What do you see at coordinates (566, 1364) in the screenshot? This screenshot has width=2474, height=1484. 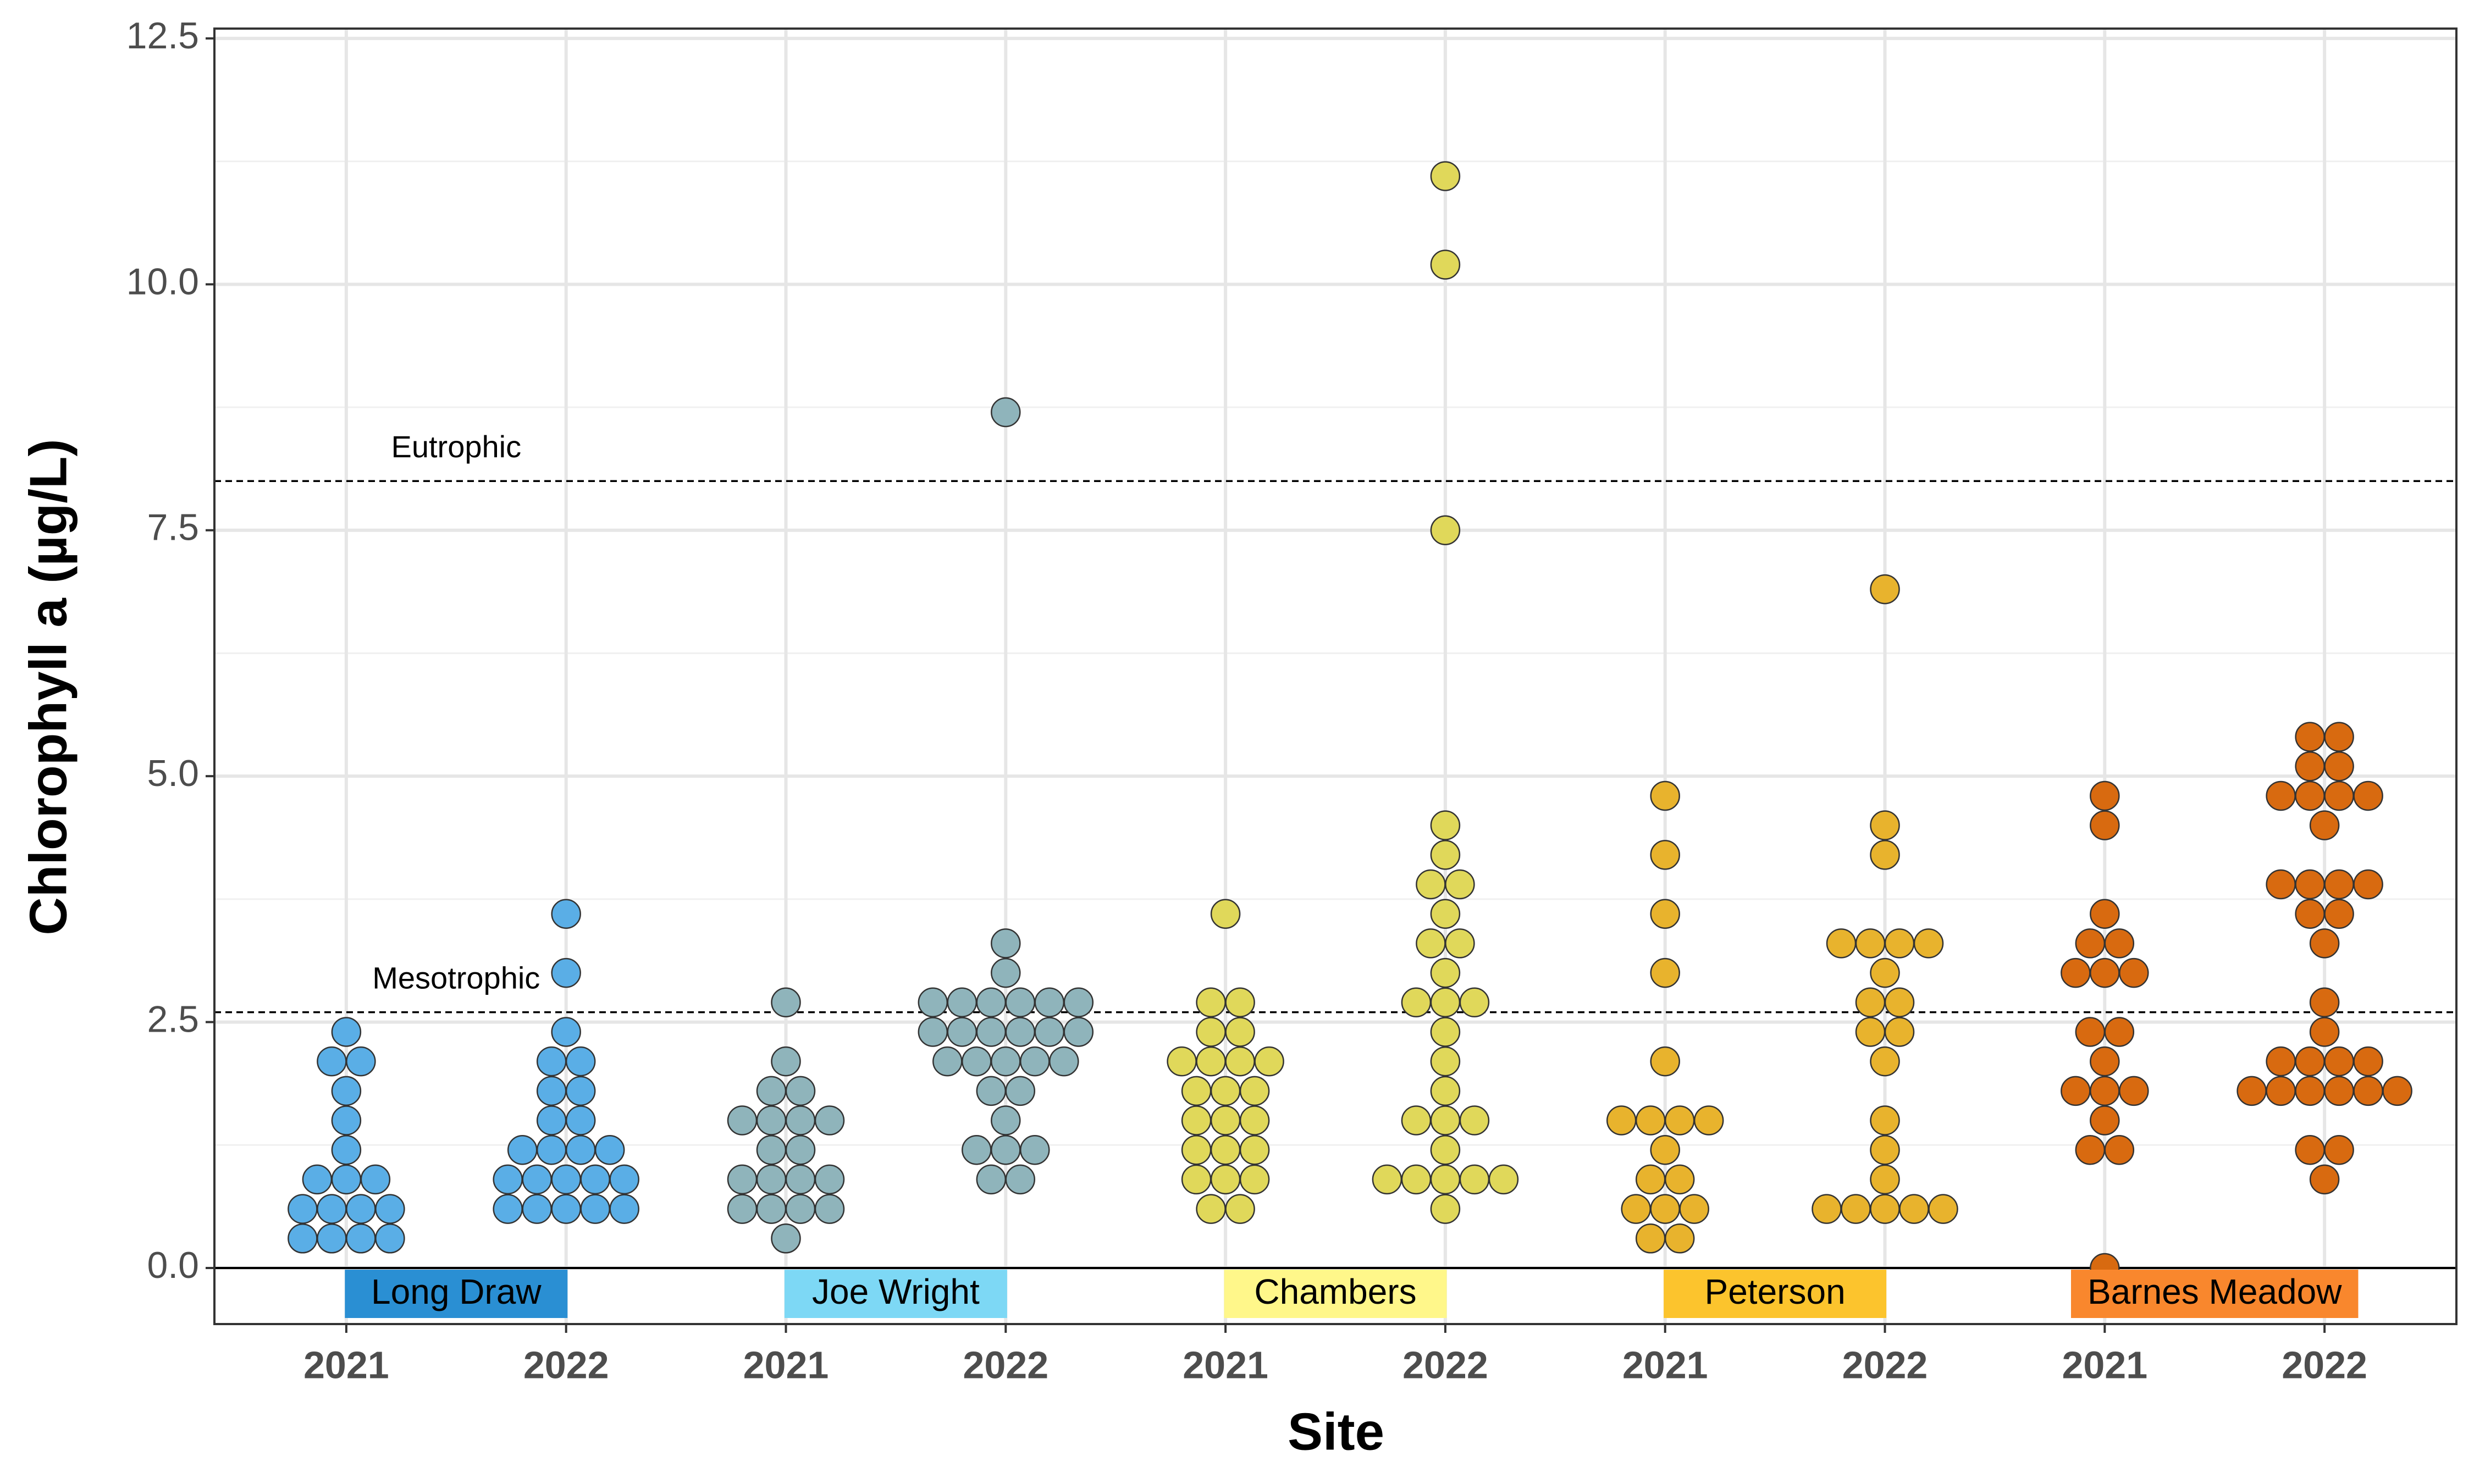 I see `x-tick-label: 2022` at bounding box center [566, 1364].